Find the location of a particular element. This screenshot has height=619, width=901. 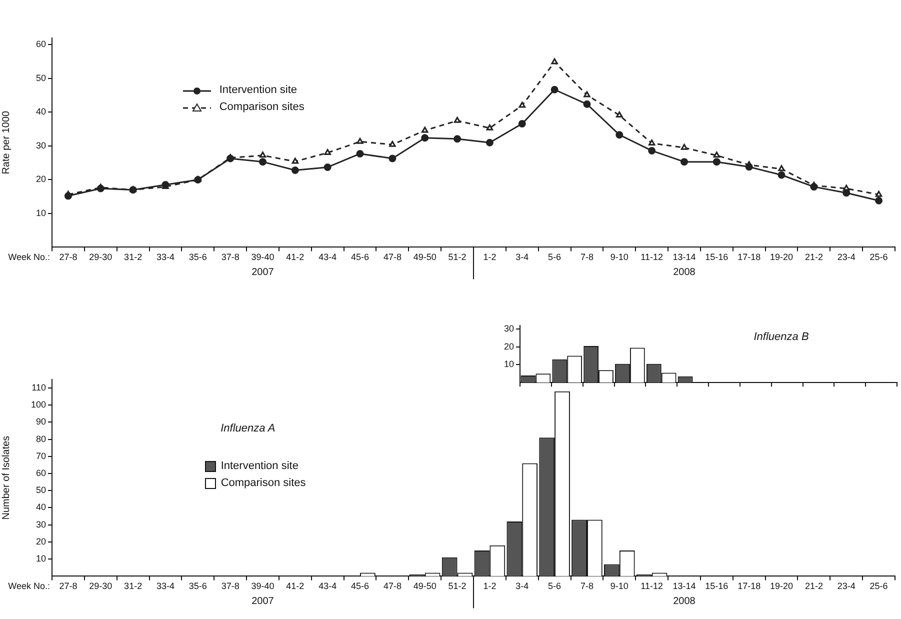

y-tick-label: 80 is located at coordinates (41, 439).